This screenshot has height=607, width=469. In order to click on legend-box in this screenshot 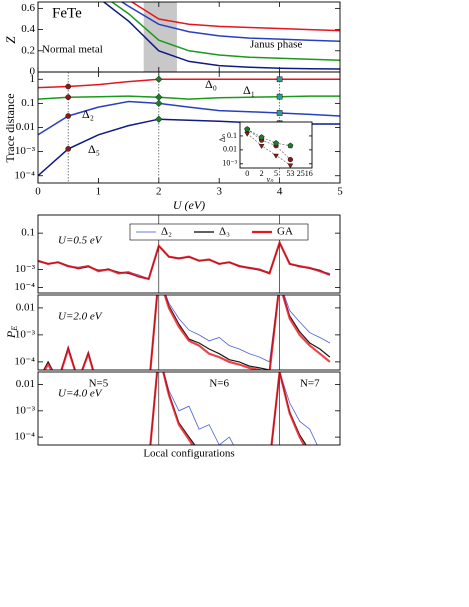, I will do `click(219, 232)`.